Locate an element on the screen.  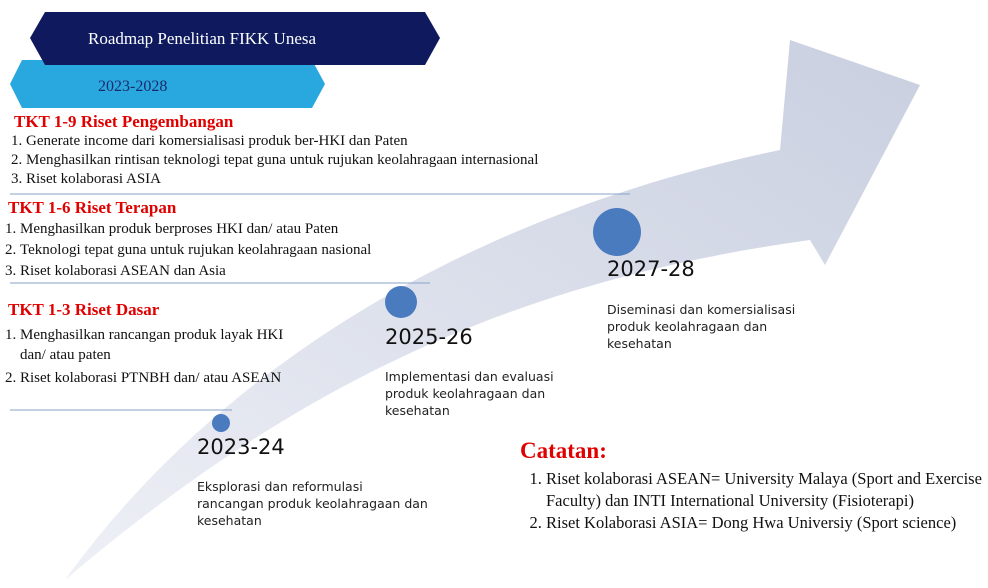
list-item: Riset kolaborasi ASIA is located at coordinates (351, 179).